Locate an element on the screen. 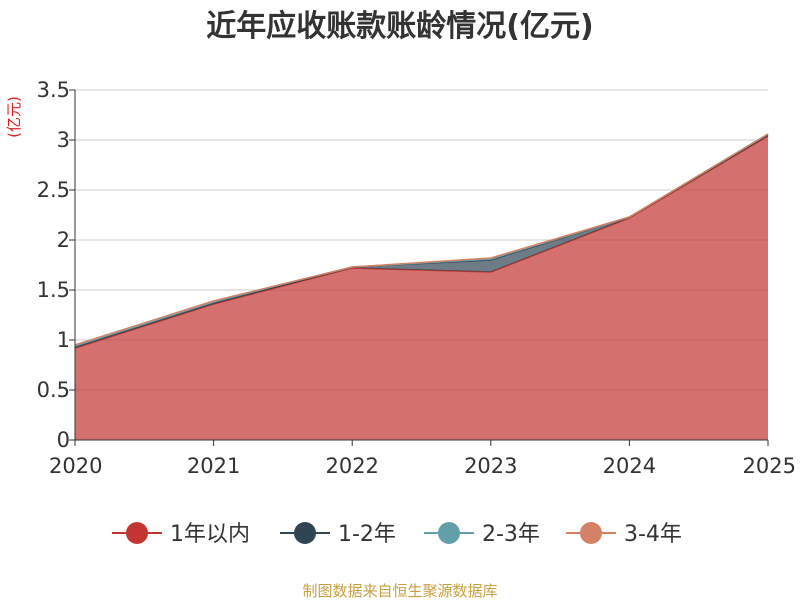 The width and height of the screenshot is (800, 600). legend-item-1: 1-2年 is located at coordinates (338, 534).